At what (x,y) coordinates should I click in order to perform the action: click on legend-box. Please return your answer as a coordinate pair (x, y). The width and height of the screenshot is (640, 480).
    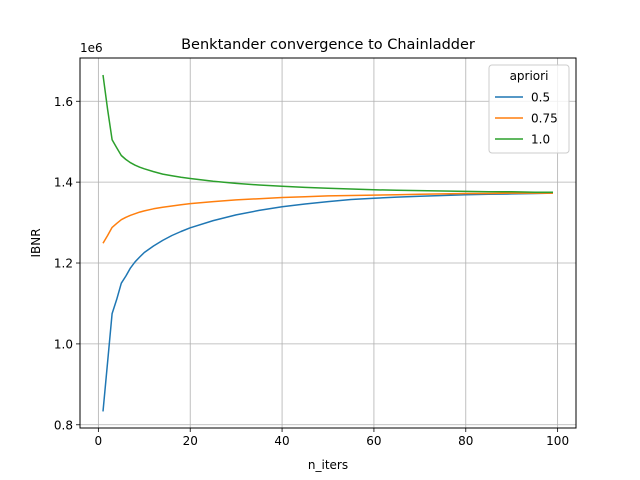
    Looking at the image, I should click on (529, 109).